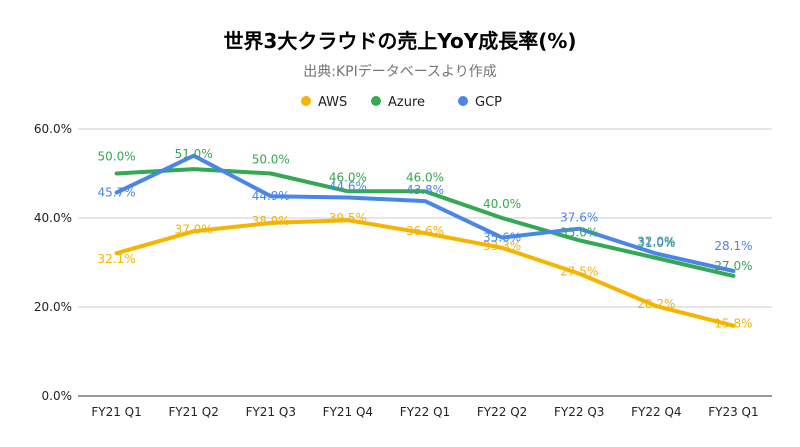  What do you see at coordinates (116, 259) in the screenshot?
I see `data-label: 32.1%` at bounding box center [116, 259].